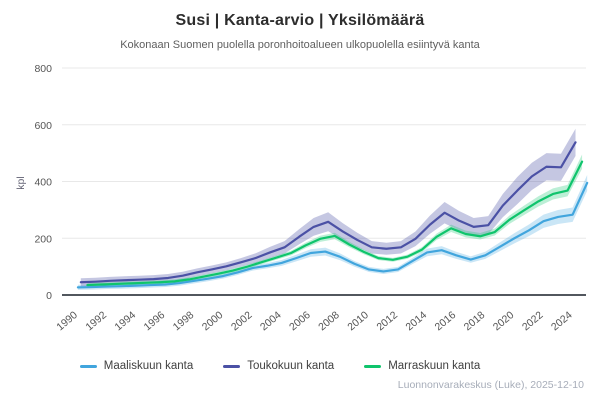  What do you see at coordinates (88, 366) in the screenshot?
I see `legend-swatch-blue` at bounding box center [88, 366].